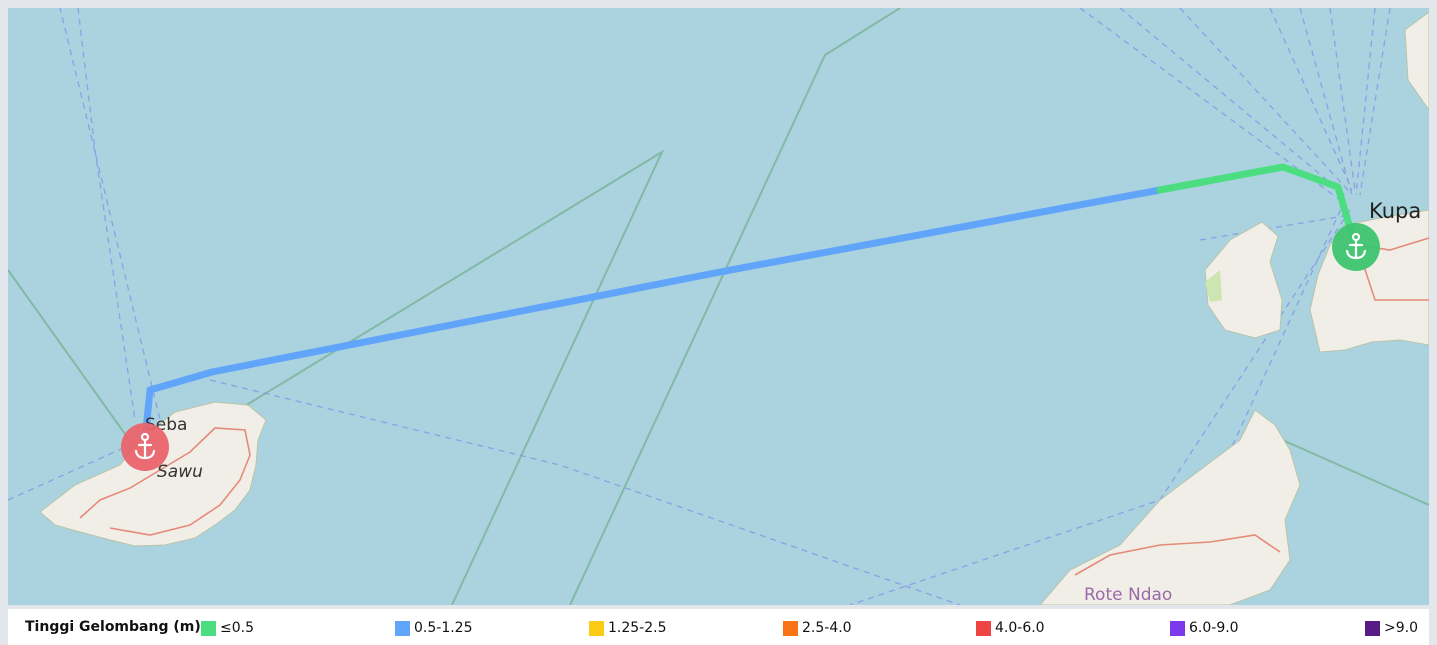 This screenshot has width=1437, height=645. I want to click on origin-port-marker, so click(145, 447).